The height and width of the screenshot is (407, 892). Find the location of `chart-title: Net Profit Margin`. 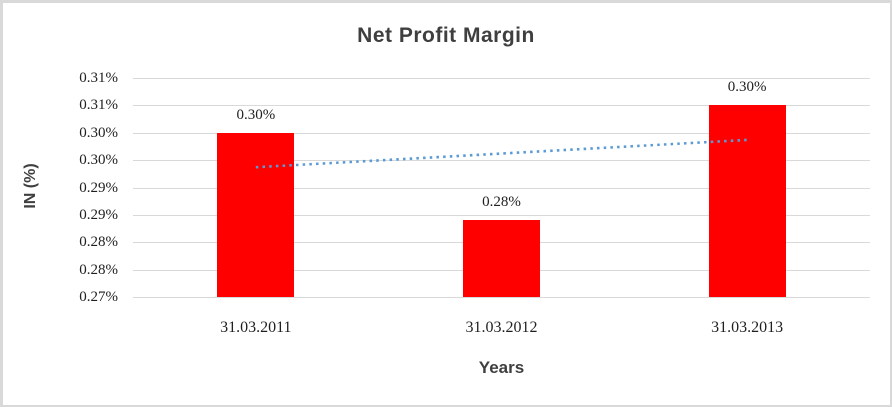

chart-title: Net Profit Margin is located at coordinates (446, 35).